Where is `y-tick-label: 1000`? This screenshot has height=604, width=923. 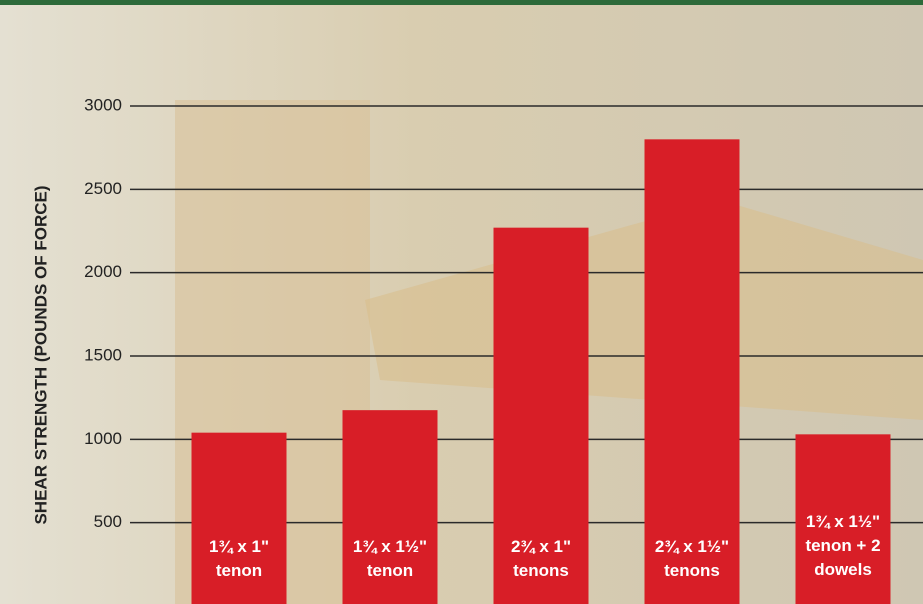
y-tick-label: 1000 is located at coordinates (103, 438).